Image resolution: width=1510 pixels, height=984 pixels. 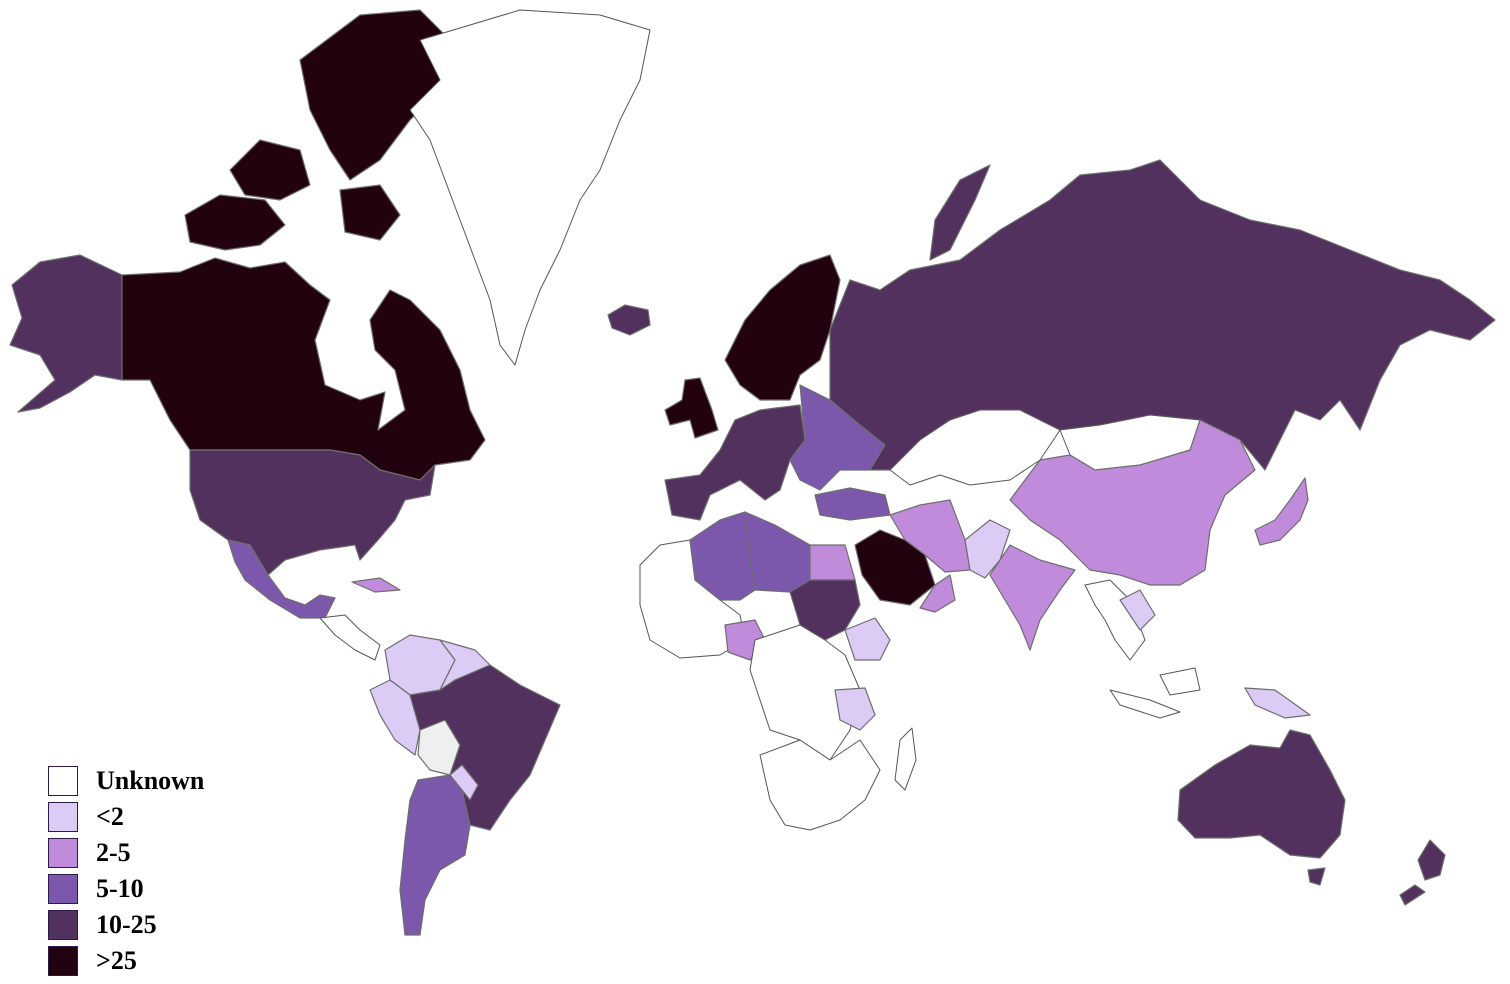 What do you see at coordinates (395, 717) in the screenshot?
I see `region-peru` at bounding box center [395, 717].